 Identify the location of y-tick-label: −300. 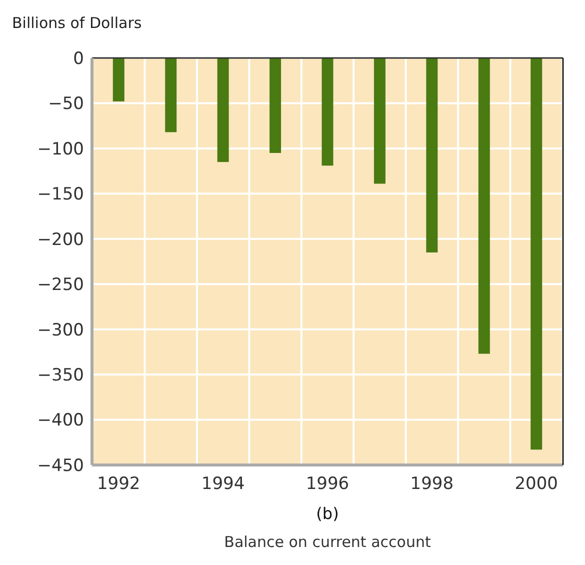
(60, 330).